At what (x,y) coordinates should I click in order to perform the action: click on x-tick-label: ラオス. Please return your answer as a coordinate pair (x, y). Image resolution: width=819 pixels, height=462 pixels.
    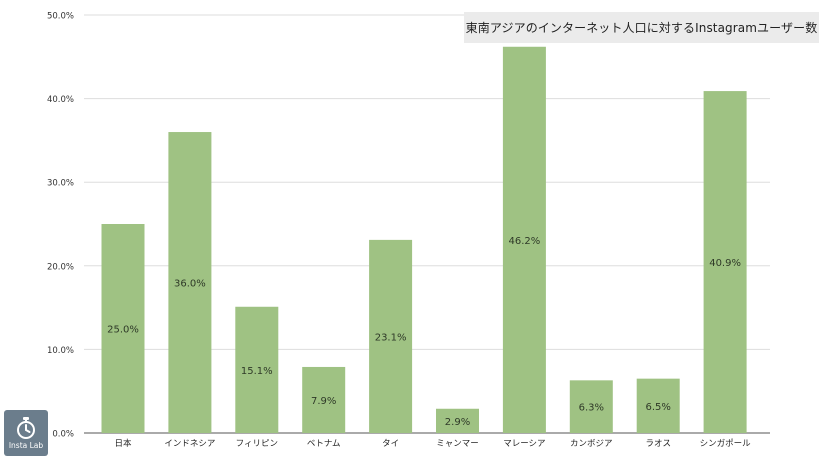
    Looking at the image, I should click on (658, 444).